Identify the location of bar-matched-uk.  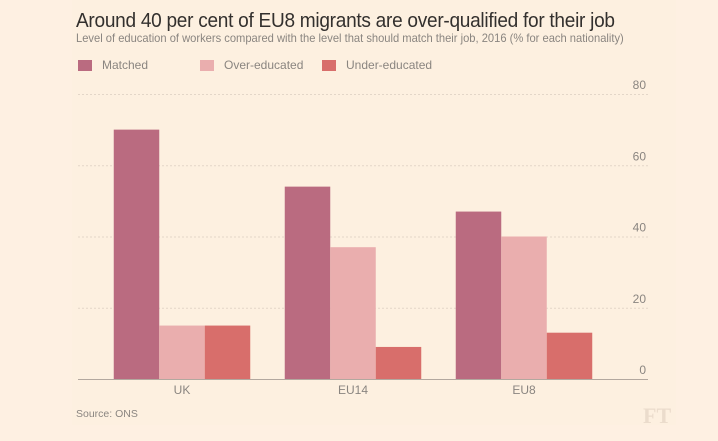
(136, 254).